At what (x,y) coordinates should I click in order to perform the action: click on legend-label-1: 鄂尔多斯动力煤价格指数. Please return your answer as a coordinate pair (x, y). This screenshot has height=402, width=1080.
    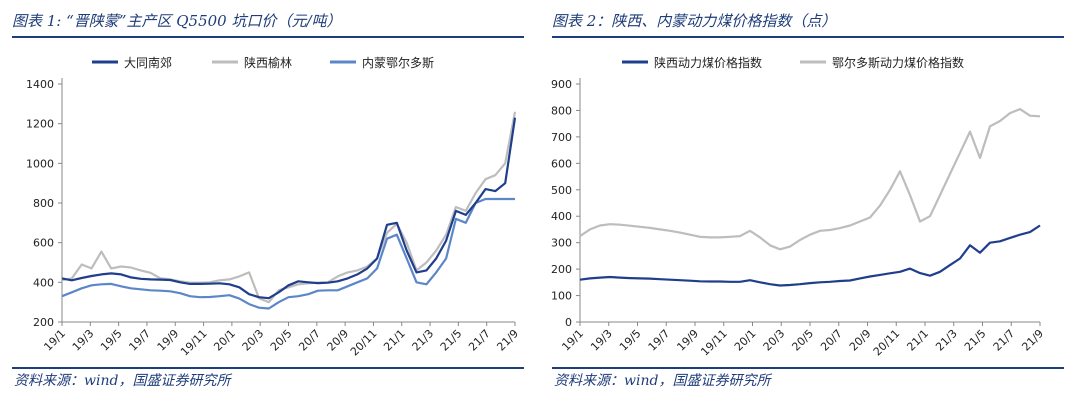
    Looking at the image, I should click on (898, 62).